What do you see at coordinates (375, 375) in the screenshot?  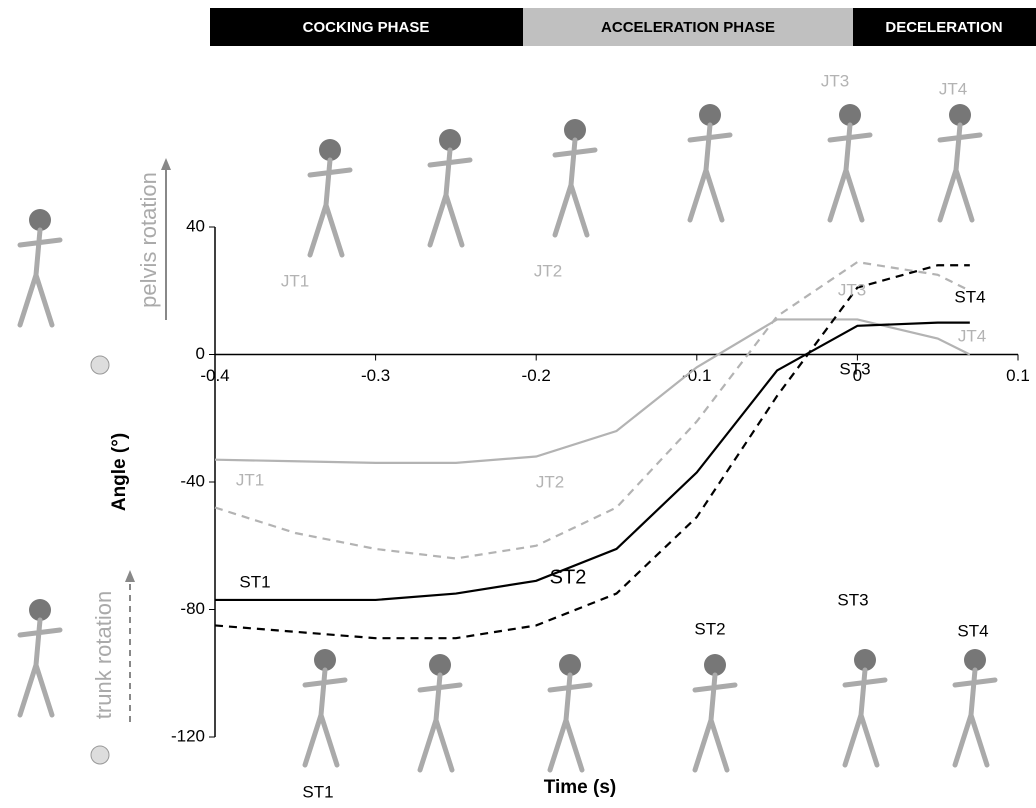 I see `x-tick-label: -0.3` at bounding box center [375, 375].